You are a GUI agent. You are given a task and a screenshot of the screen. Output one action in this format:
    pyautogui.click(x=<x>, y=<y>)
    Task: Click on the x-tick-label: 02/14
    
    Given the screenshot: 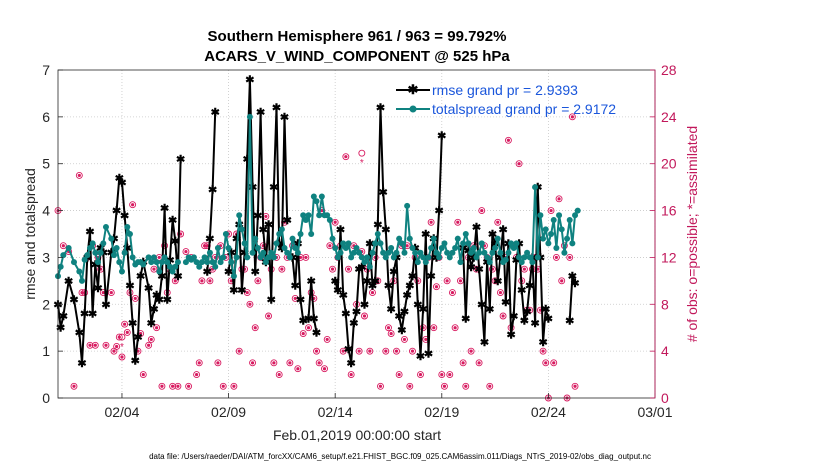 What is the action you would take?
    pyautogui.click(x=335, y=412)
    